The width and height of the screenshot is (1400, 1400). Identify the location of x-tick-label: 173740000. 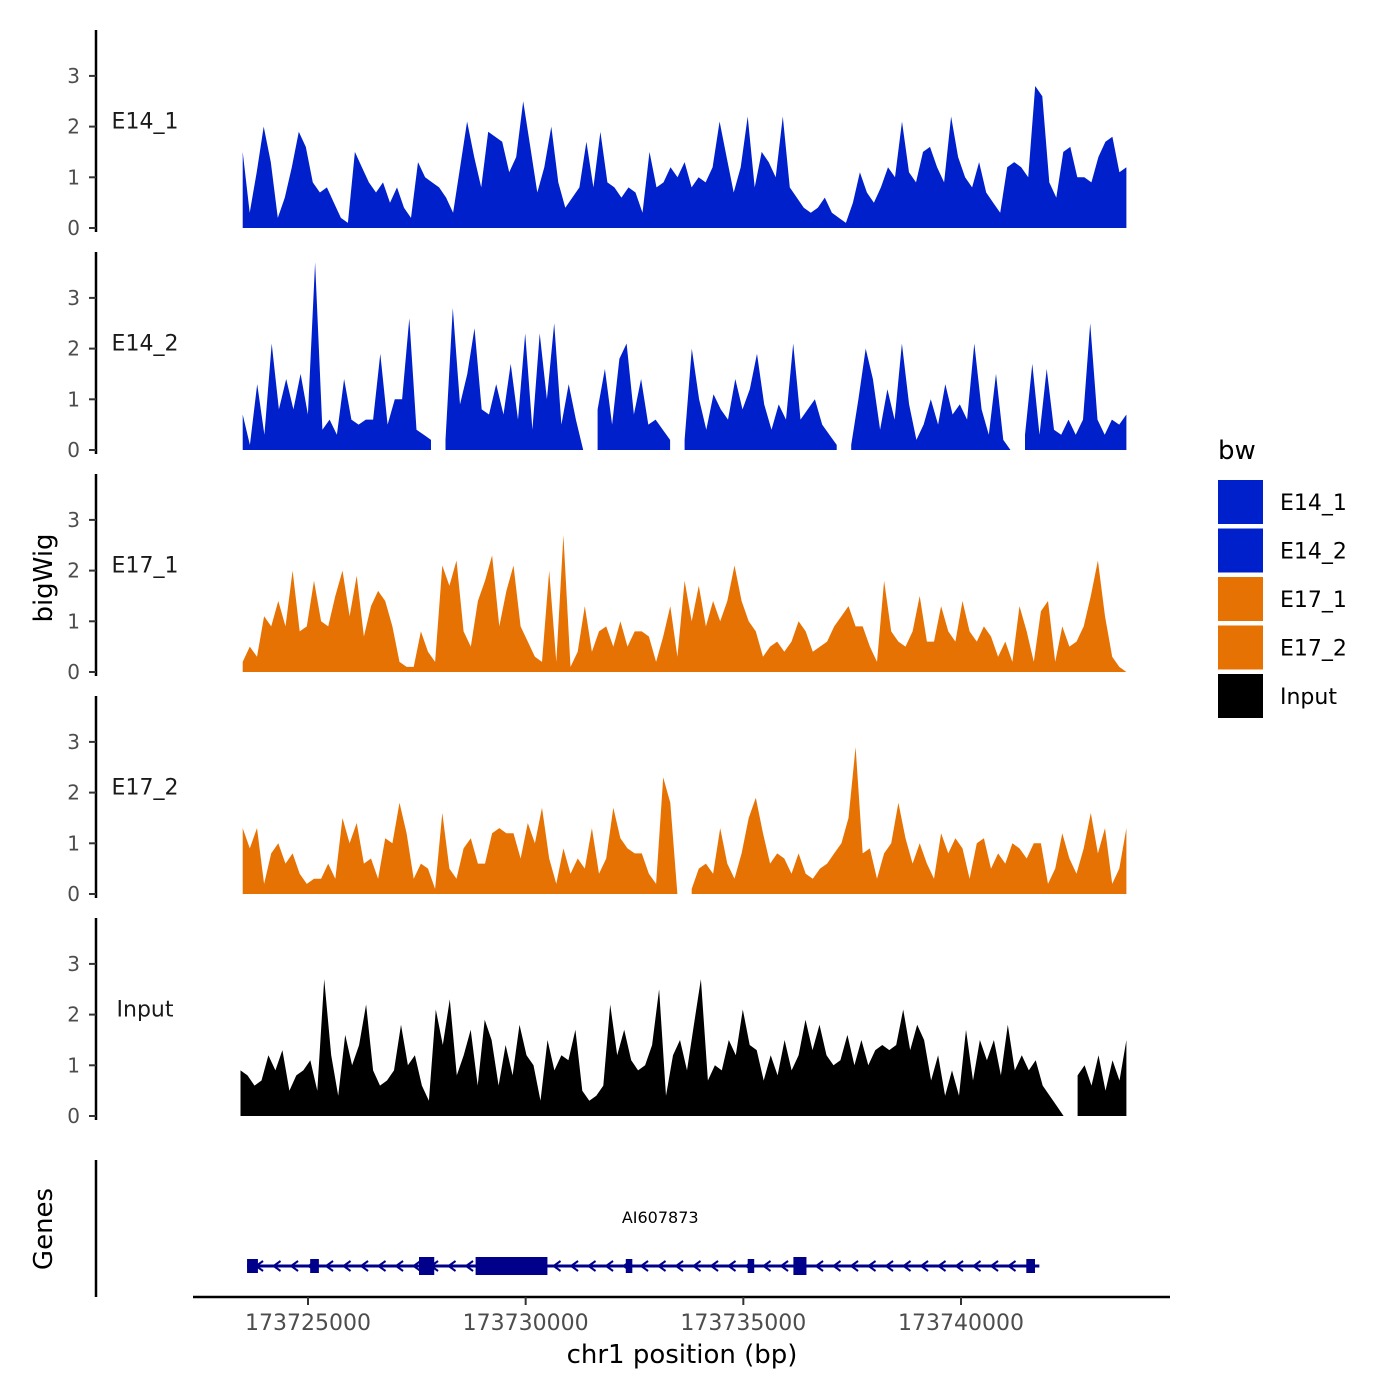
(961, 1323).